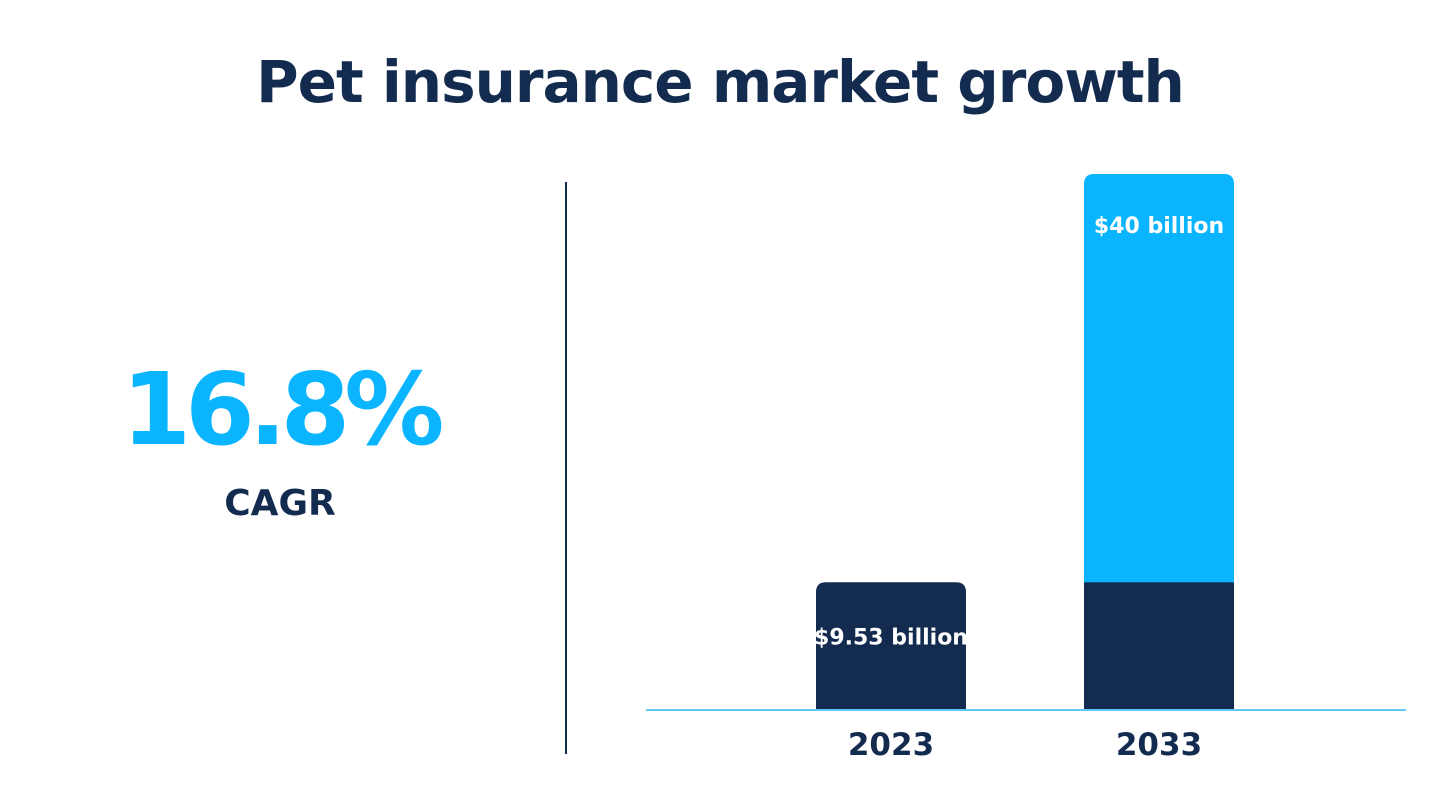  Describe the element at coordinates (720, 82) in the screenshot. I see `page-title: Pet insurance market growth` at that location.